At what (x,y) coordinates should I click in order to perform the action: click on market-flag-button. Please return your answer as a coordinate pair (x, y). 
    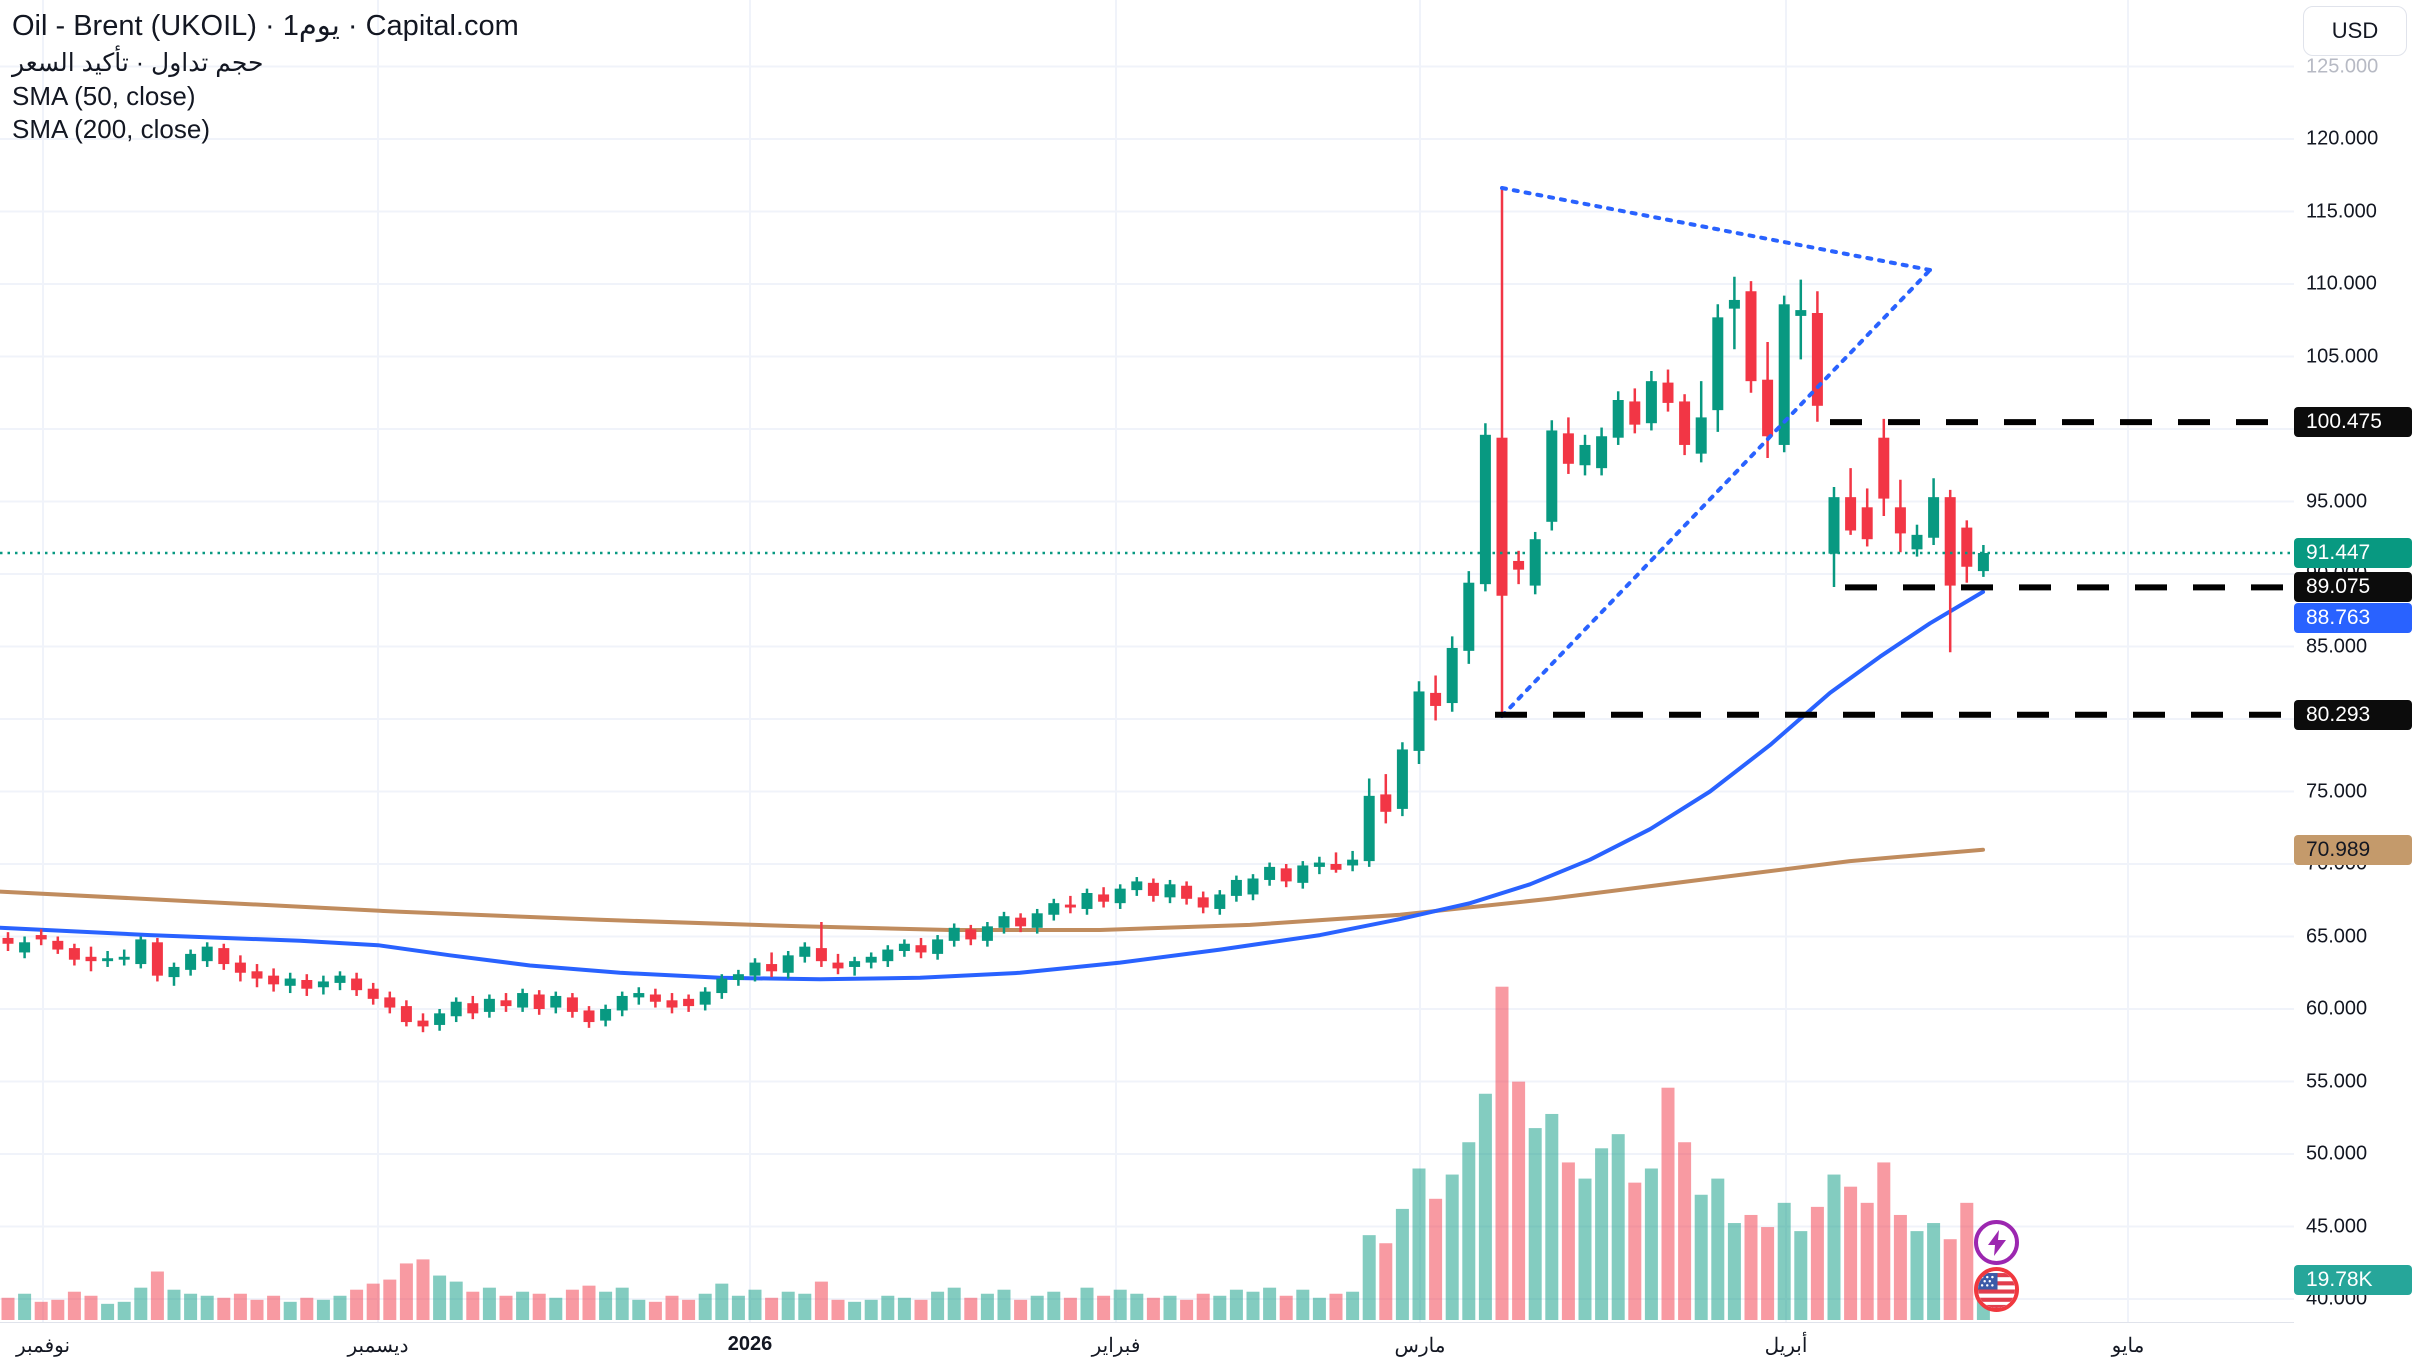
    Looking at the image, I should click on (1996, 1289).